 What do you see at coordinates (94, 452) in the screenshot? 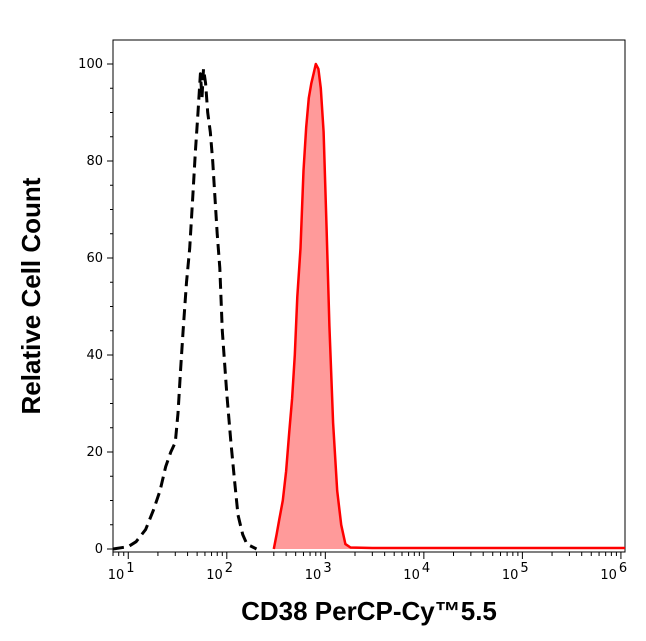
I see `y-tick-label: 20` at bounding box center [94, 452].